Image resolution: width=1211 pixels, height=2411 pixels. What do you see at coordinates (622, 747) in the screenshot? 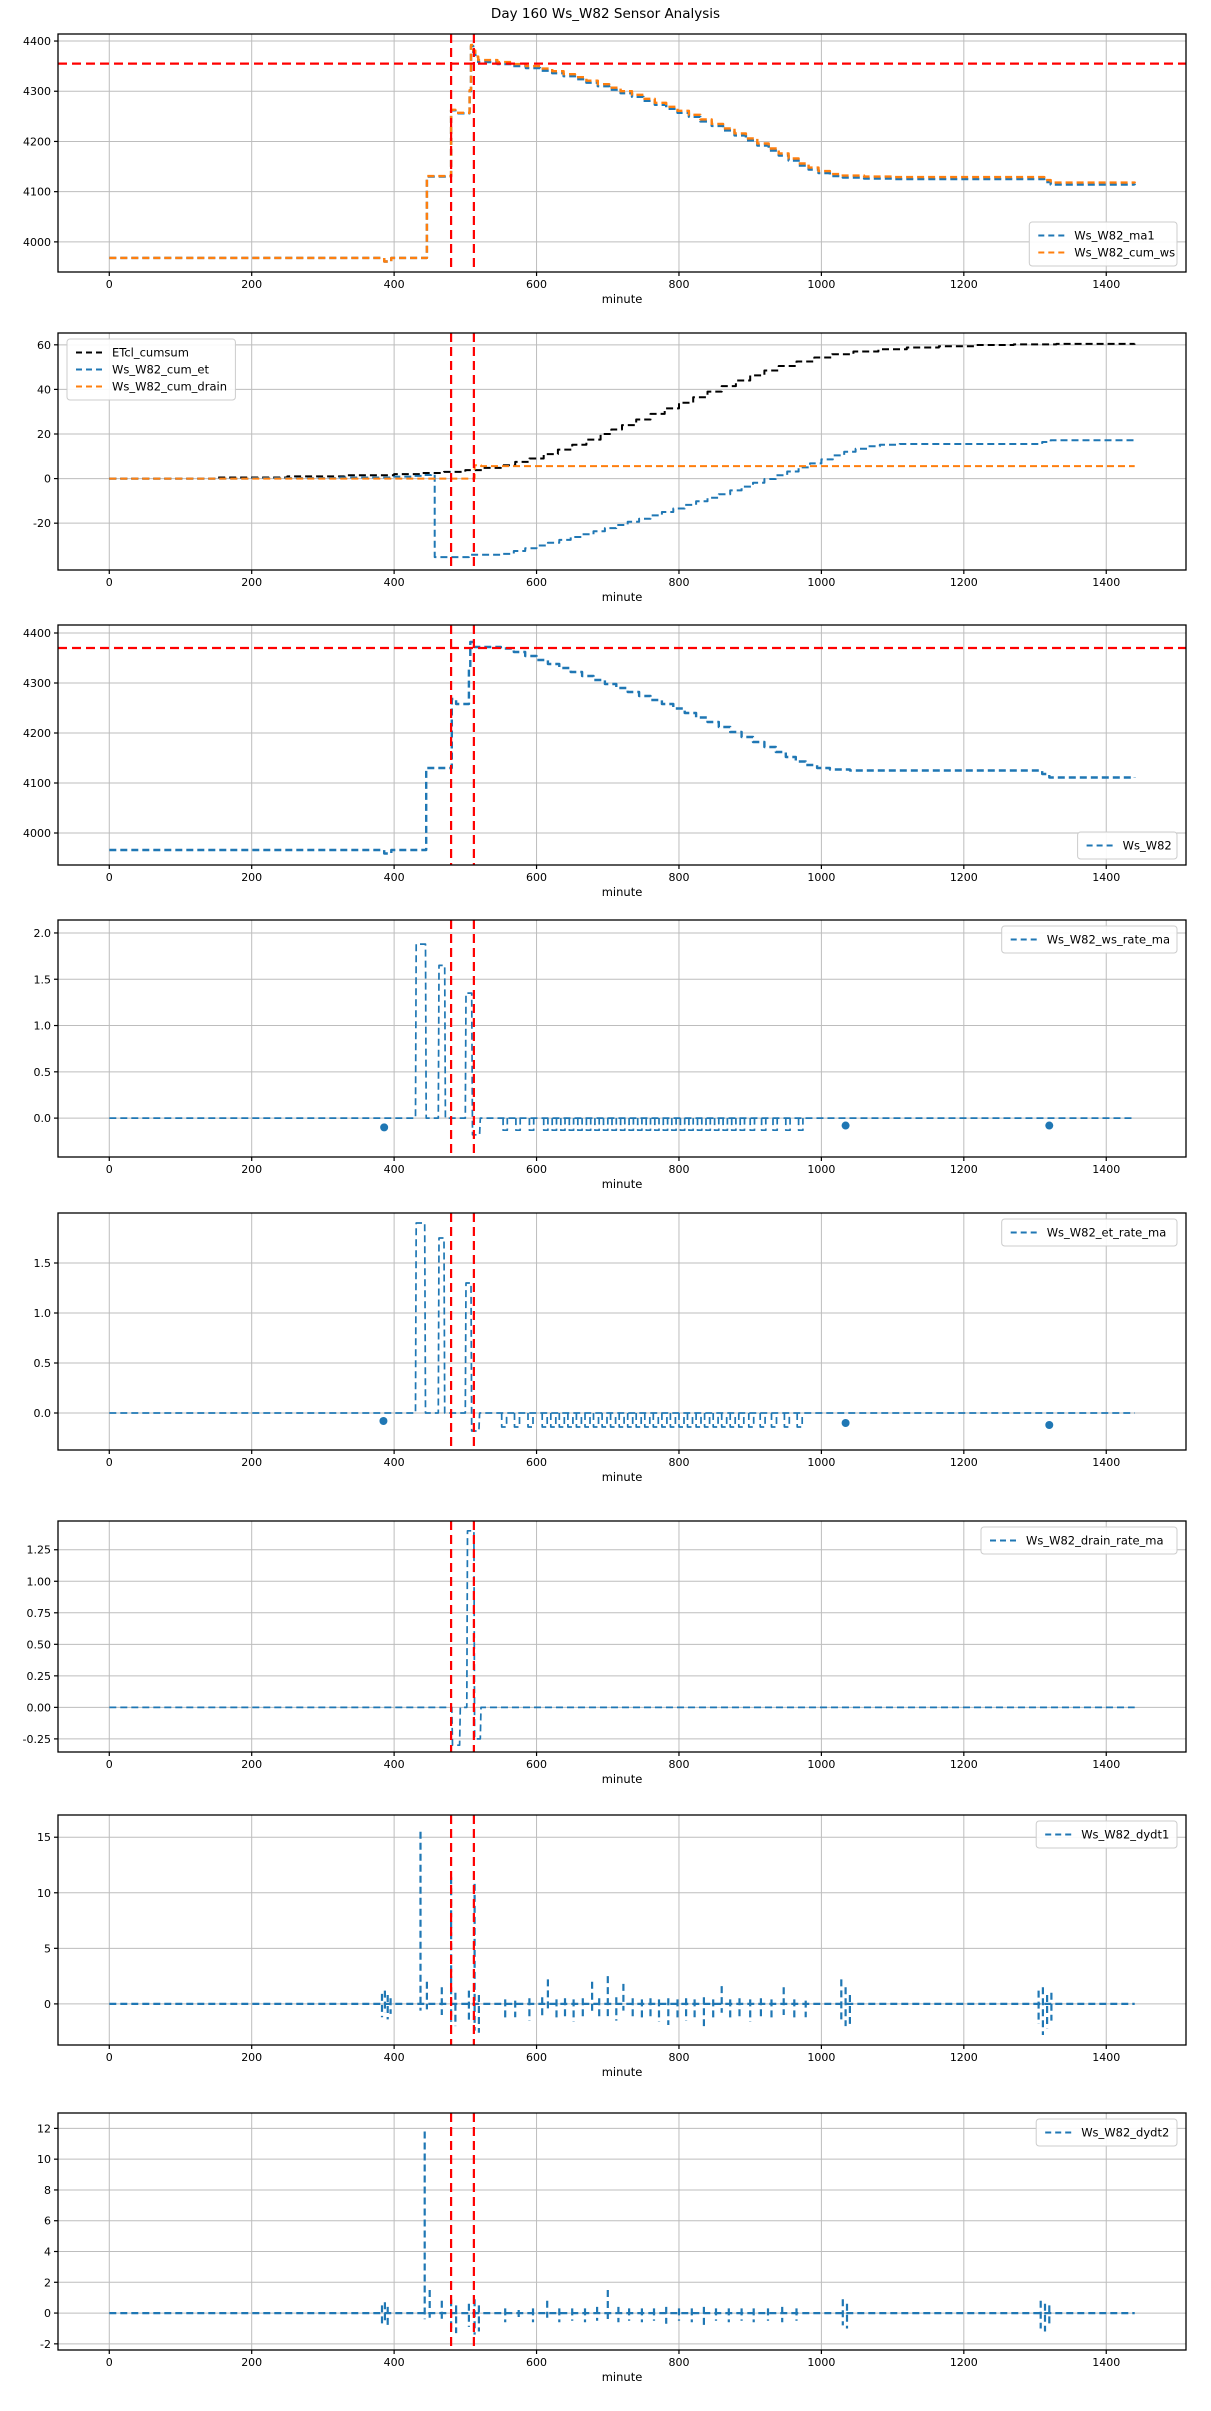
I see `series-Ws_W82` at bounding box center [622, 747].